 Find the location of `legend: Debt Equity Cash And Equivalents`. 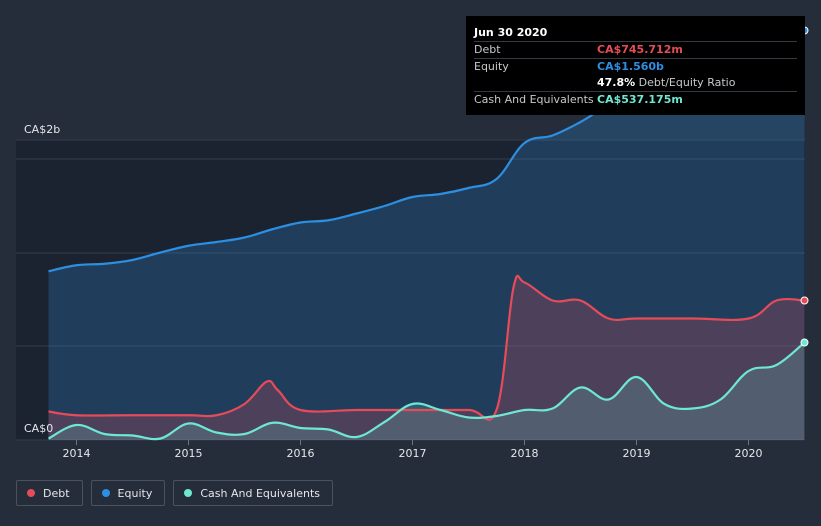

legend: Debt Equity Cash And Equivalents is located at coordinates (174, 493).